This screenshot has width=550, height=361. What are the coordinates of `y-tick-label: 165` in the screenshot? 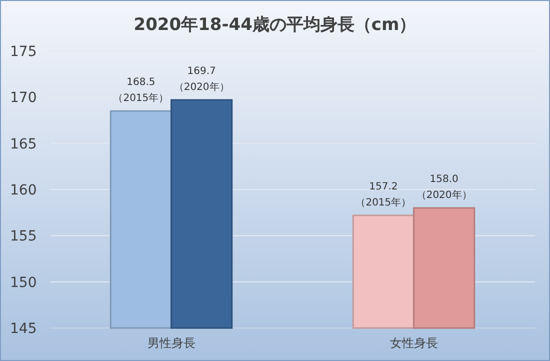 It's located at (23, 144).